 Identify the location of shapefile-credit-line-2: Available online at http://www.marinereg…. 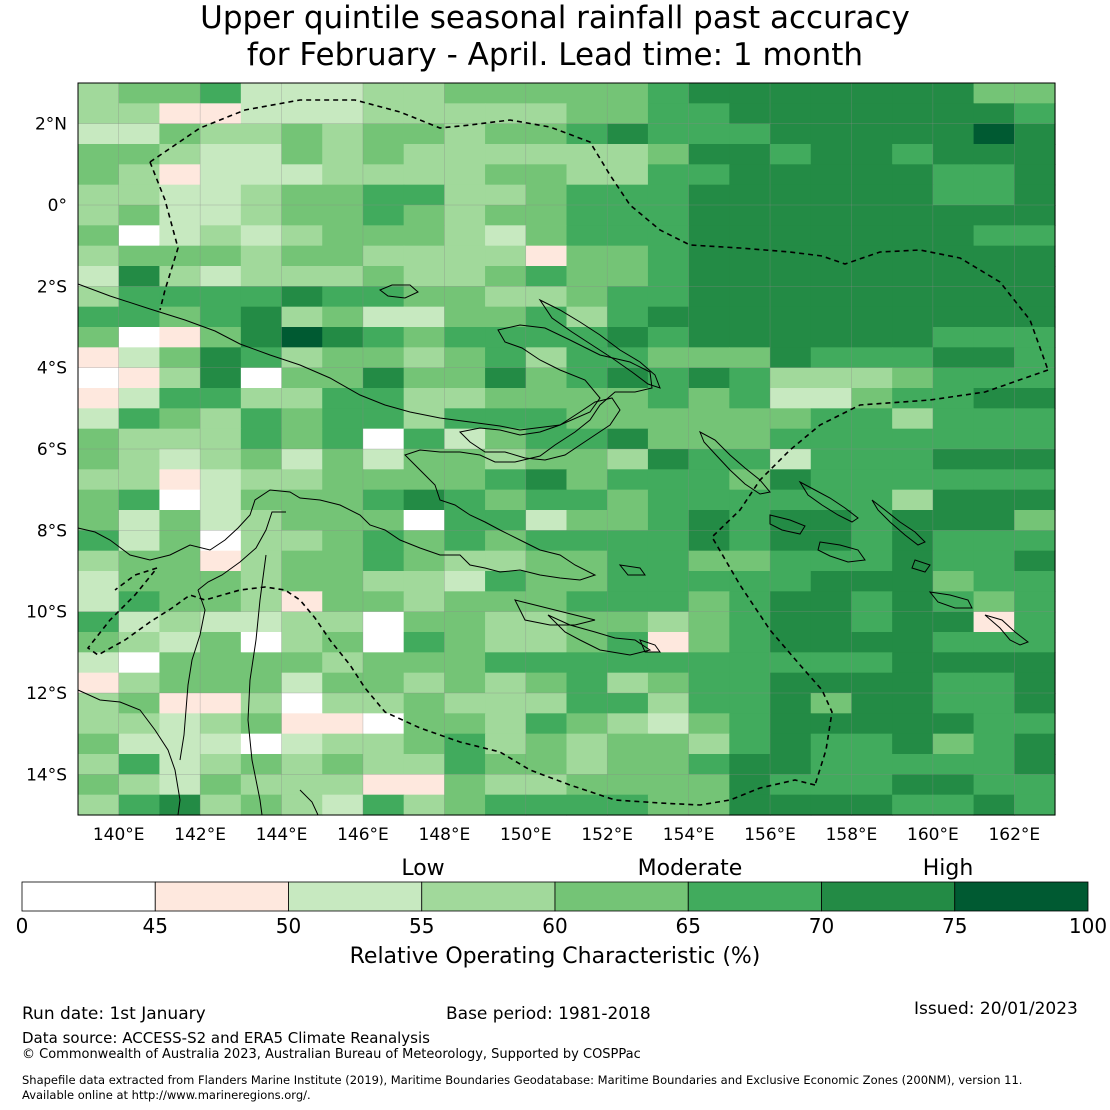
(166, 1095).